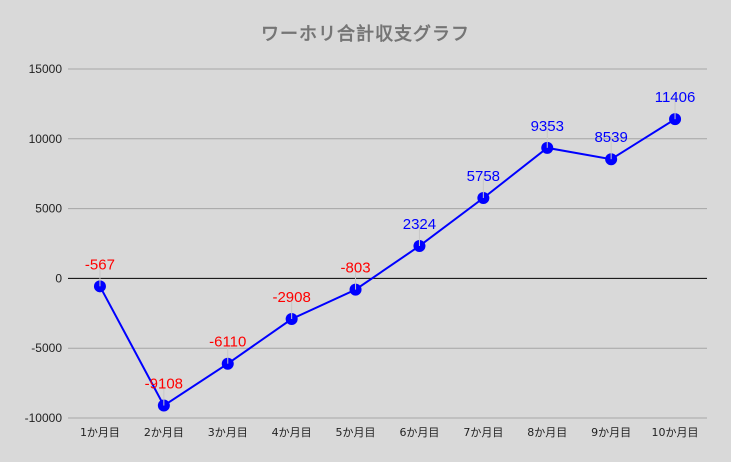  What do you see at coordinates (44, 418) in the screenshot?
I see `y-tick-label: -10000` at bounding box center [44, 418].